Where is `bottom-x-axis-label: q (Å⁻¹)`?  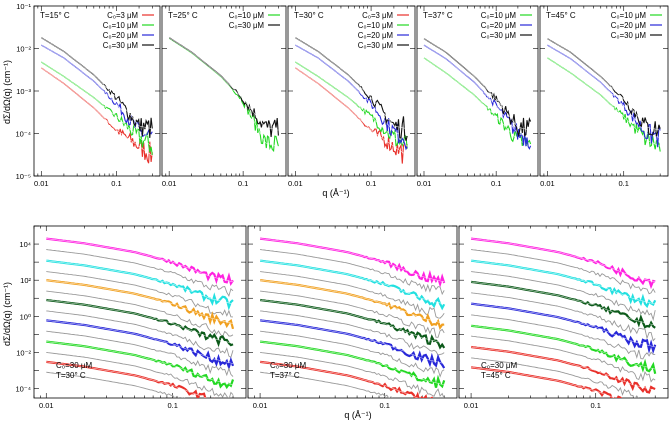 bottom-x-axis-label: q (Å⁻¹) is located at coordinates (357, 415).